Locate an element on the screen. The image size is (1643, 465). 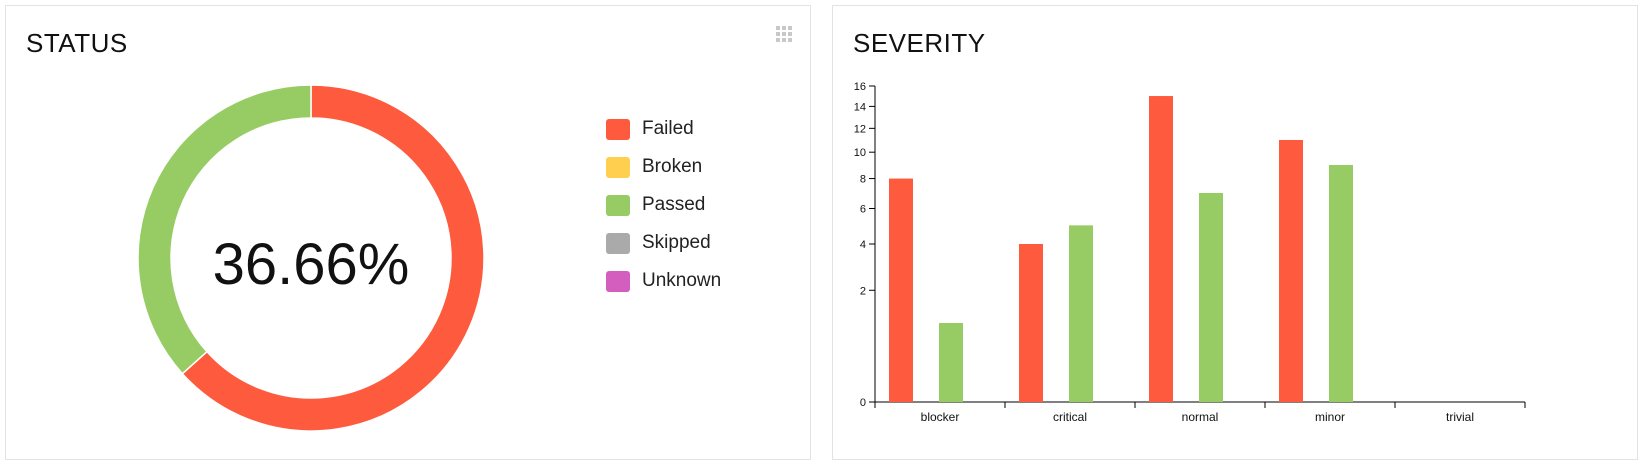
donut-slice-passed is located at coordinates (224, 229).